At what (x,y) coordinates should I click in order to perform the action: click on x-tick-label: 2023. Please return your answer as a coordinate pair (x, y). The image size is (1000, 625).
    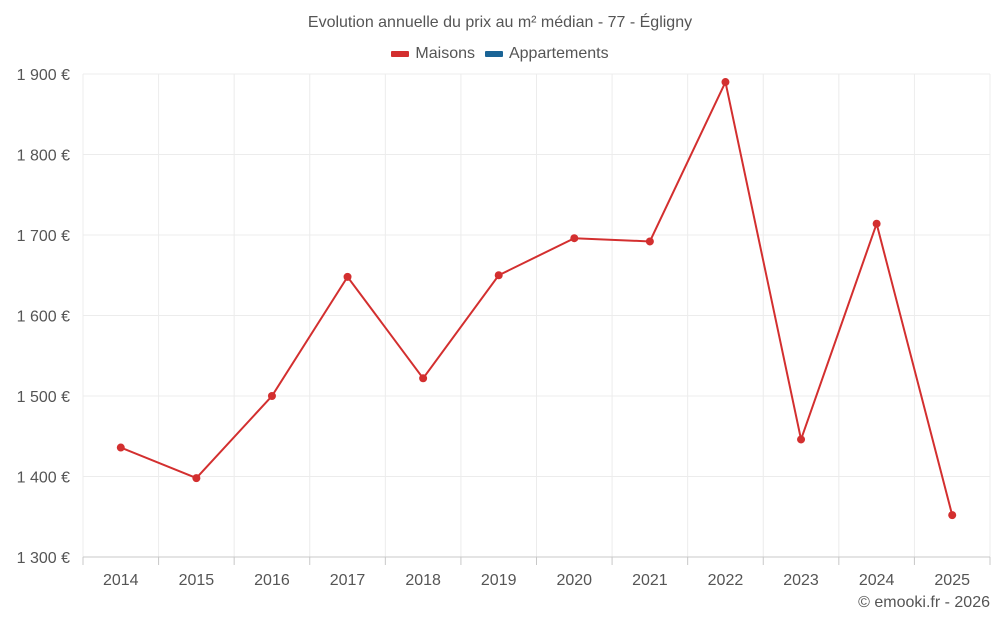
    Looking at the image, I should click on (801, 580).